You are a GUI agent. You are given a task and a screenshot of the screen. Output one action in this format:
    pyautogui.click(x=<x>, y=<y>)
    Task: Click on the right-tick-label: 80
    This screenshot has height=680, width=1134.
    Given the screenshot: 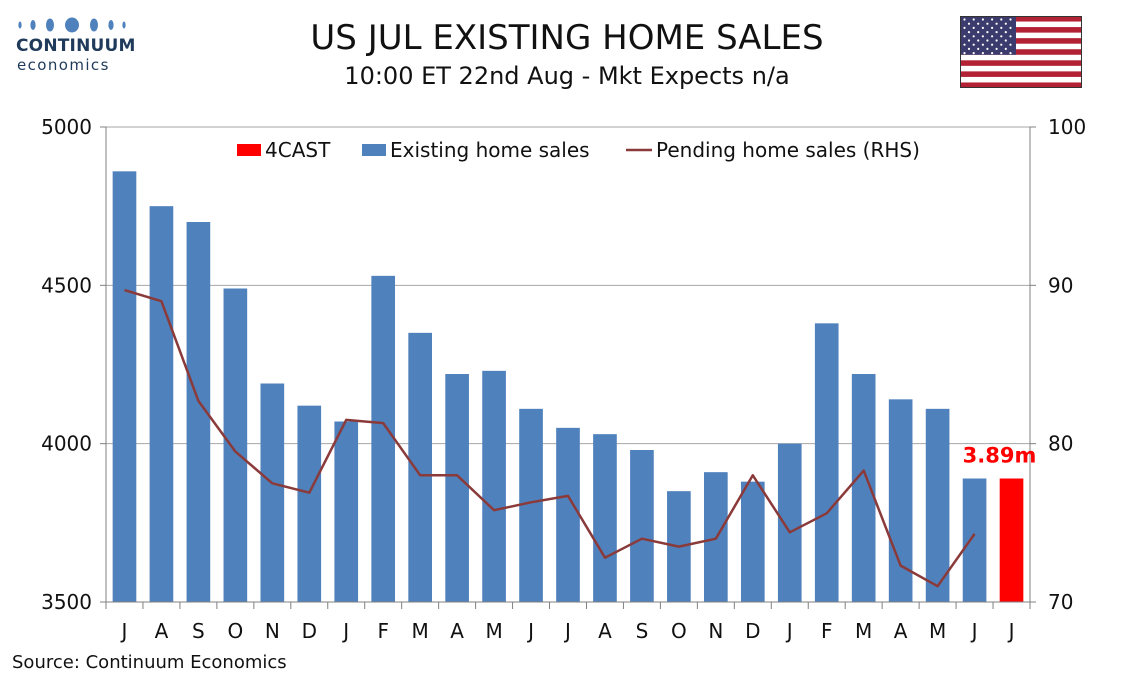 What is the action you would take?
    pyautogui.click(x=1060, y=444)
    